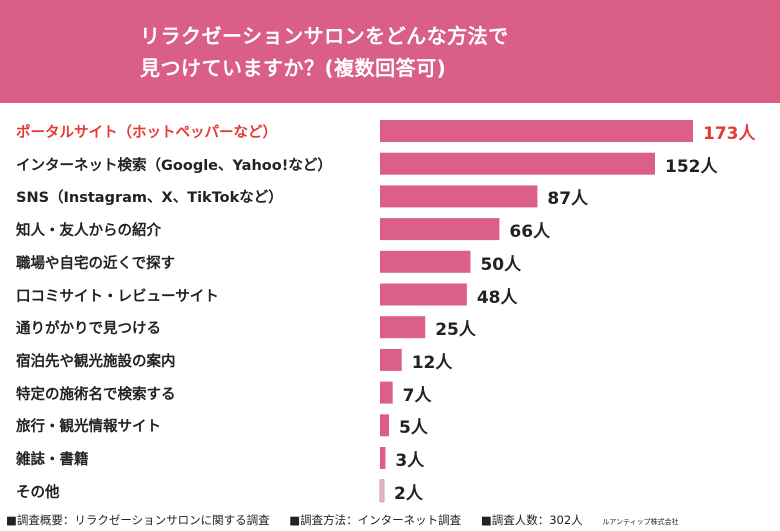  I want to click on category-label: 知人・友人からの紹介, so click(88, 231).